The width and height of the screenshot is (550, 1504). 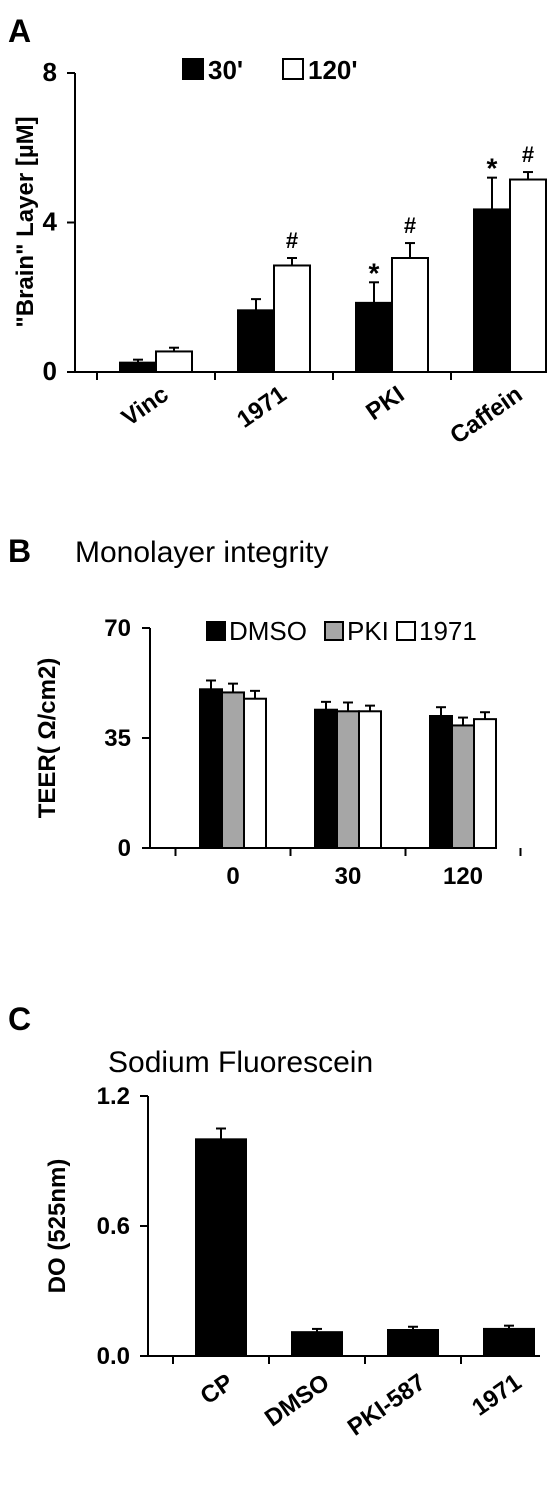 What do you see at coordinates (368, 631) in the screenshot?
I see `legend-label: PKI` at bounding box center [368, 631].